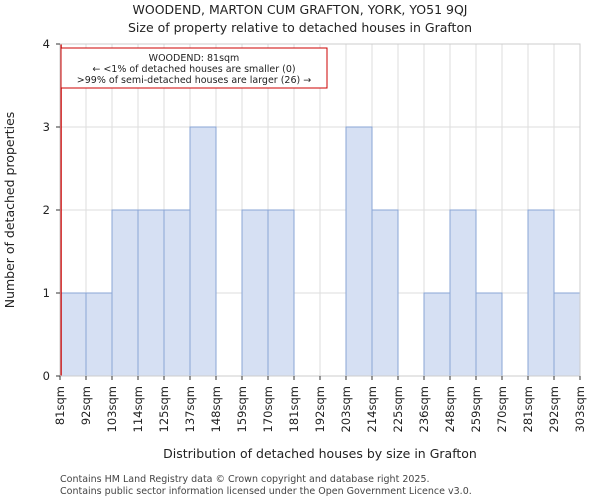  I want to click on x-tick-label: 259sqm, so click(476, 409).